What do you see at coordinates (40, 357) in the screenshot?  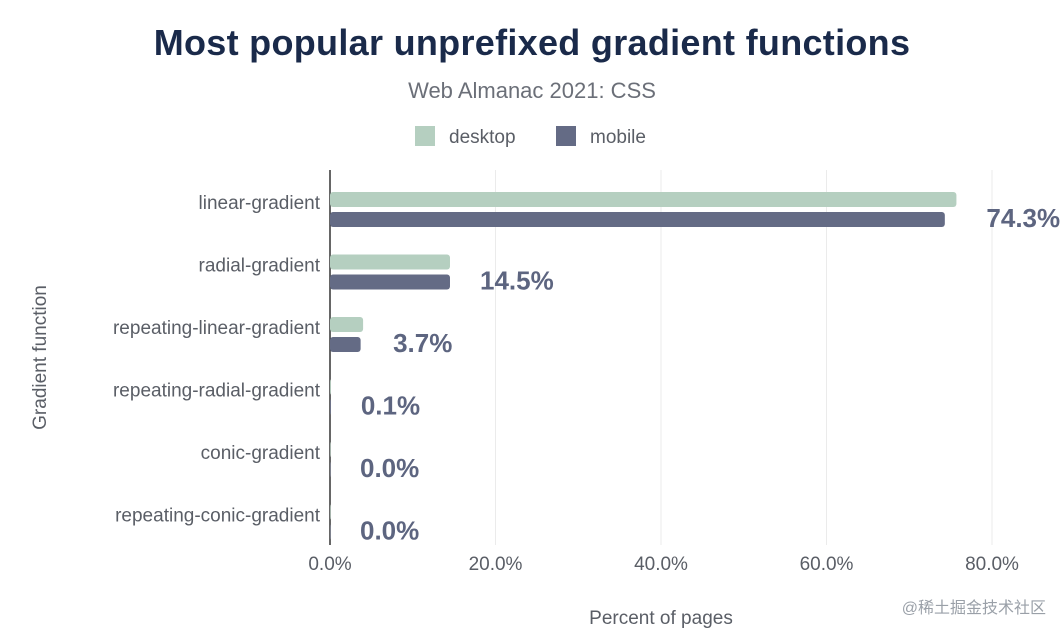 I see `y-axis-title: Gradient function` at bounding box center [40, 357].